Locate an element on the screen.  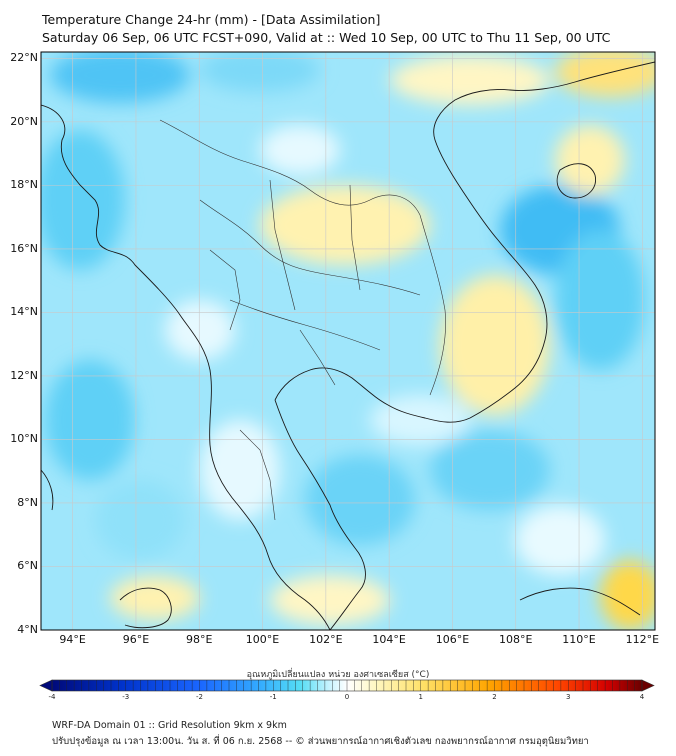
lon-label: 102°E is located at coordinates (326, 639).